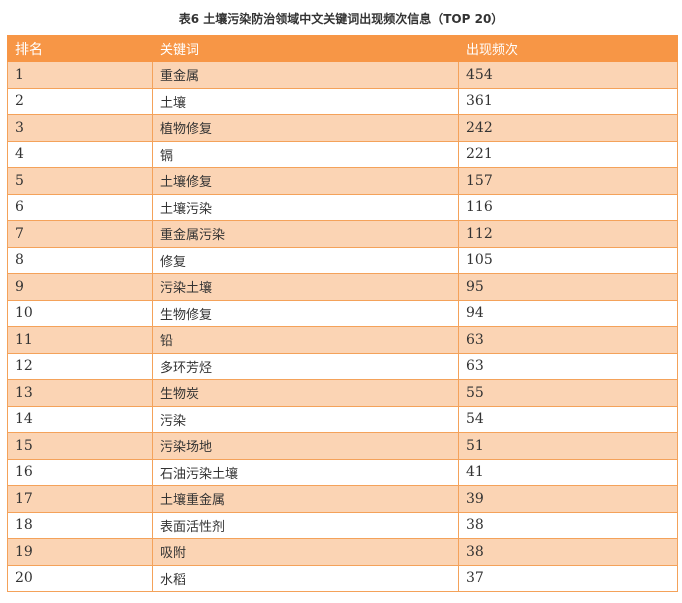 The width and height of the screenshot is (682, 603). I want to click on table-row: 4 镉 221, so click(342, 154).